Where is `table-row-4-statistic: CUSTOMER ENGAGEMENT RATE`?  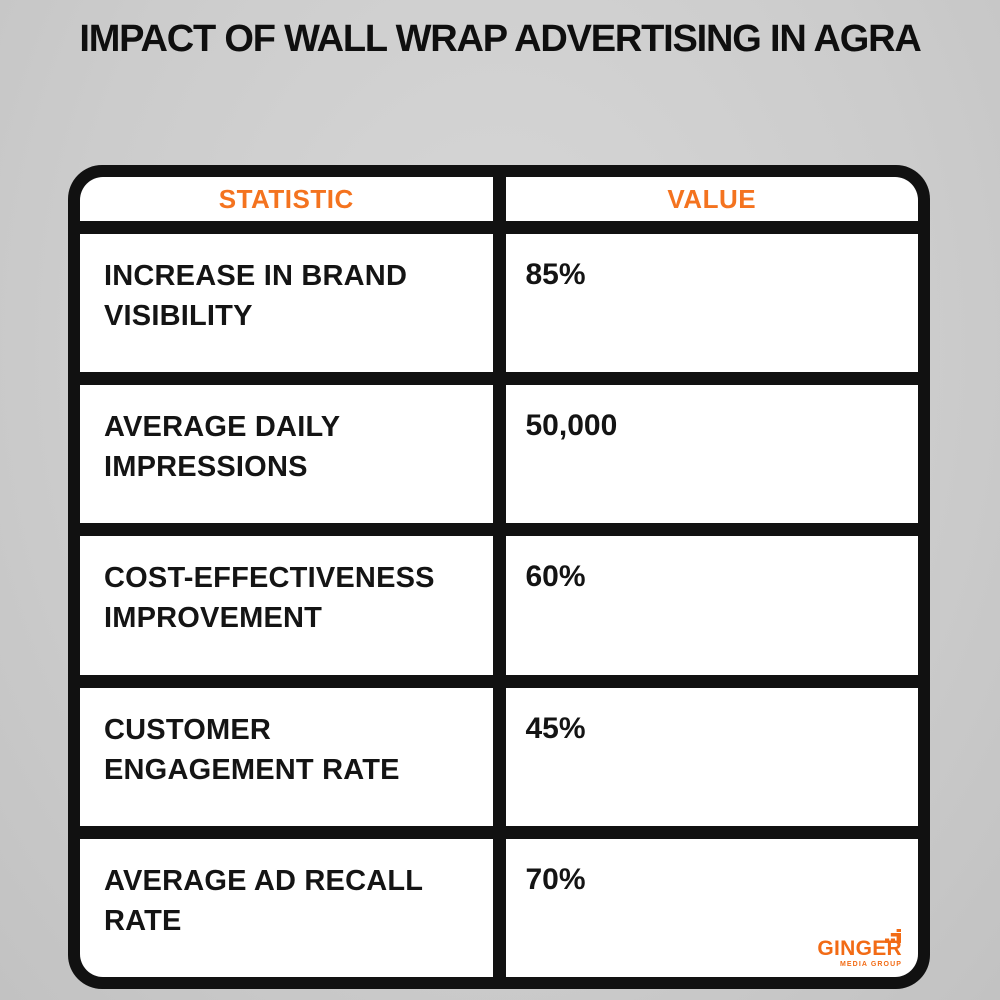 table-row-4-statistic: CUSTOMER ENGAGEMENT RATE is located at coordinates (286, 756).